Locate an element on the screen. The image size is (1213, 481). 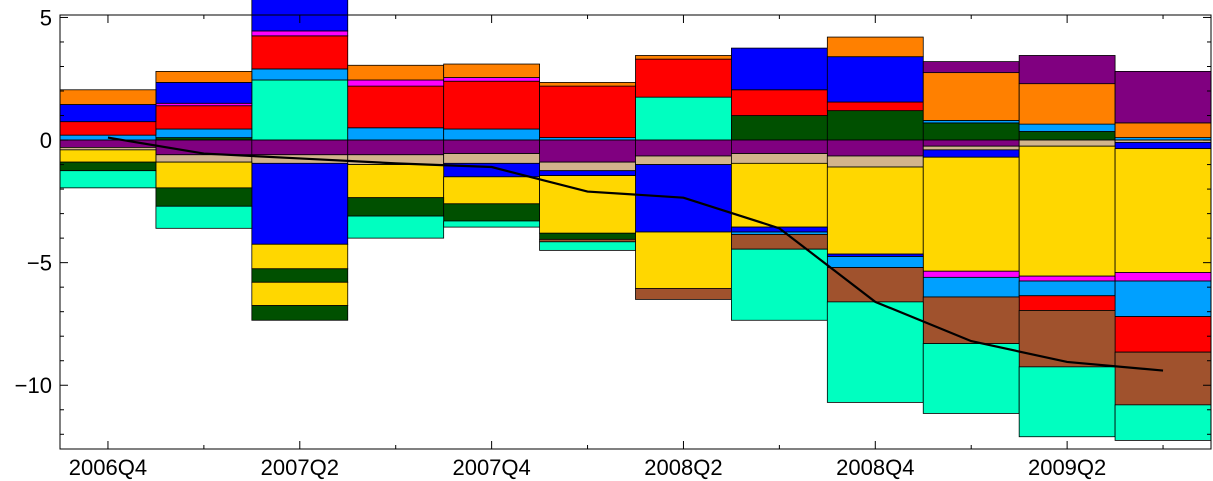
bar-segment-2008Q4-s9 is located at coordinates (875, 161).